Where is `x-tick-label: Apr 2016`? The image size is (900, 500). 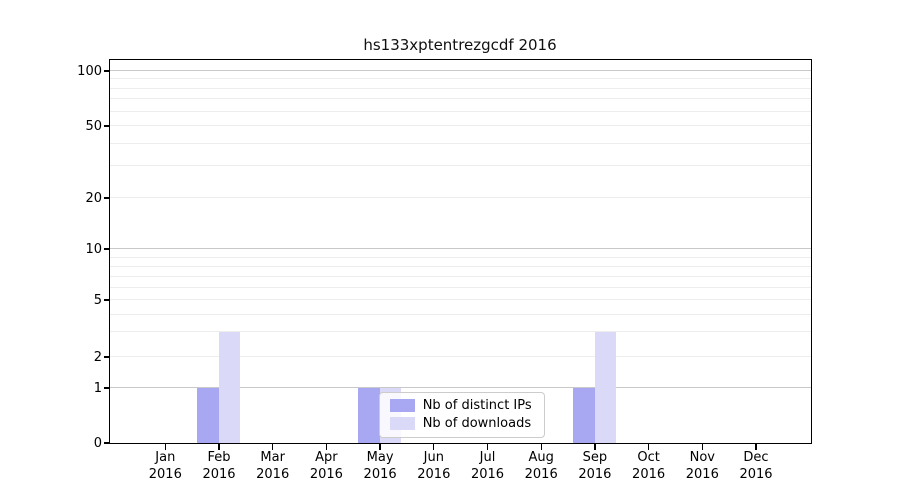 x-tick-label: Apr 2016 is located at coordinates (326, 466).